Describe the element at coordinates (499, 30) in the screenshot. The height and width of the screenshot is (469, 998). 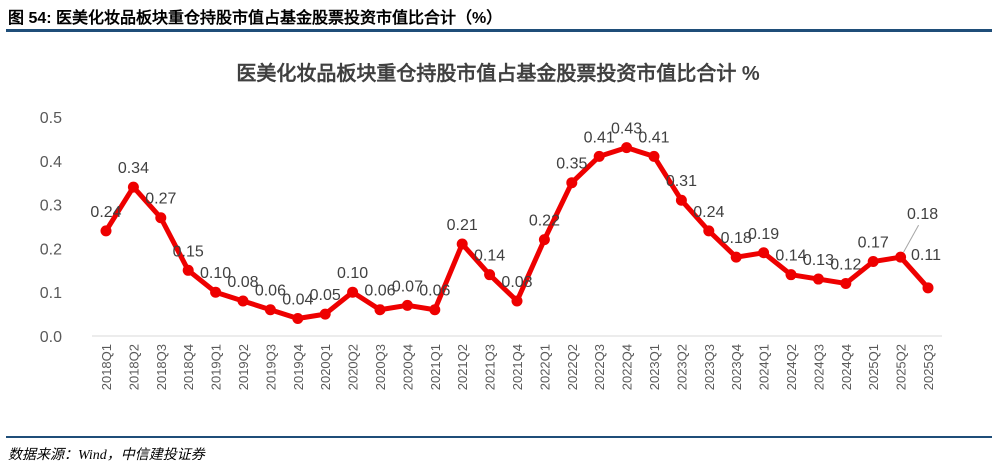
I see `top-divider` at that location.